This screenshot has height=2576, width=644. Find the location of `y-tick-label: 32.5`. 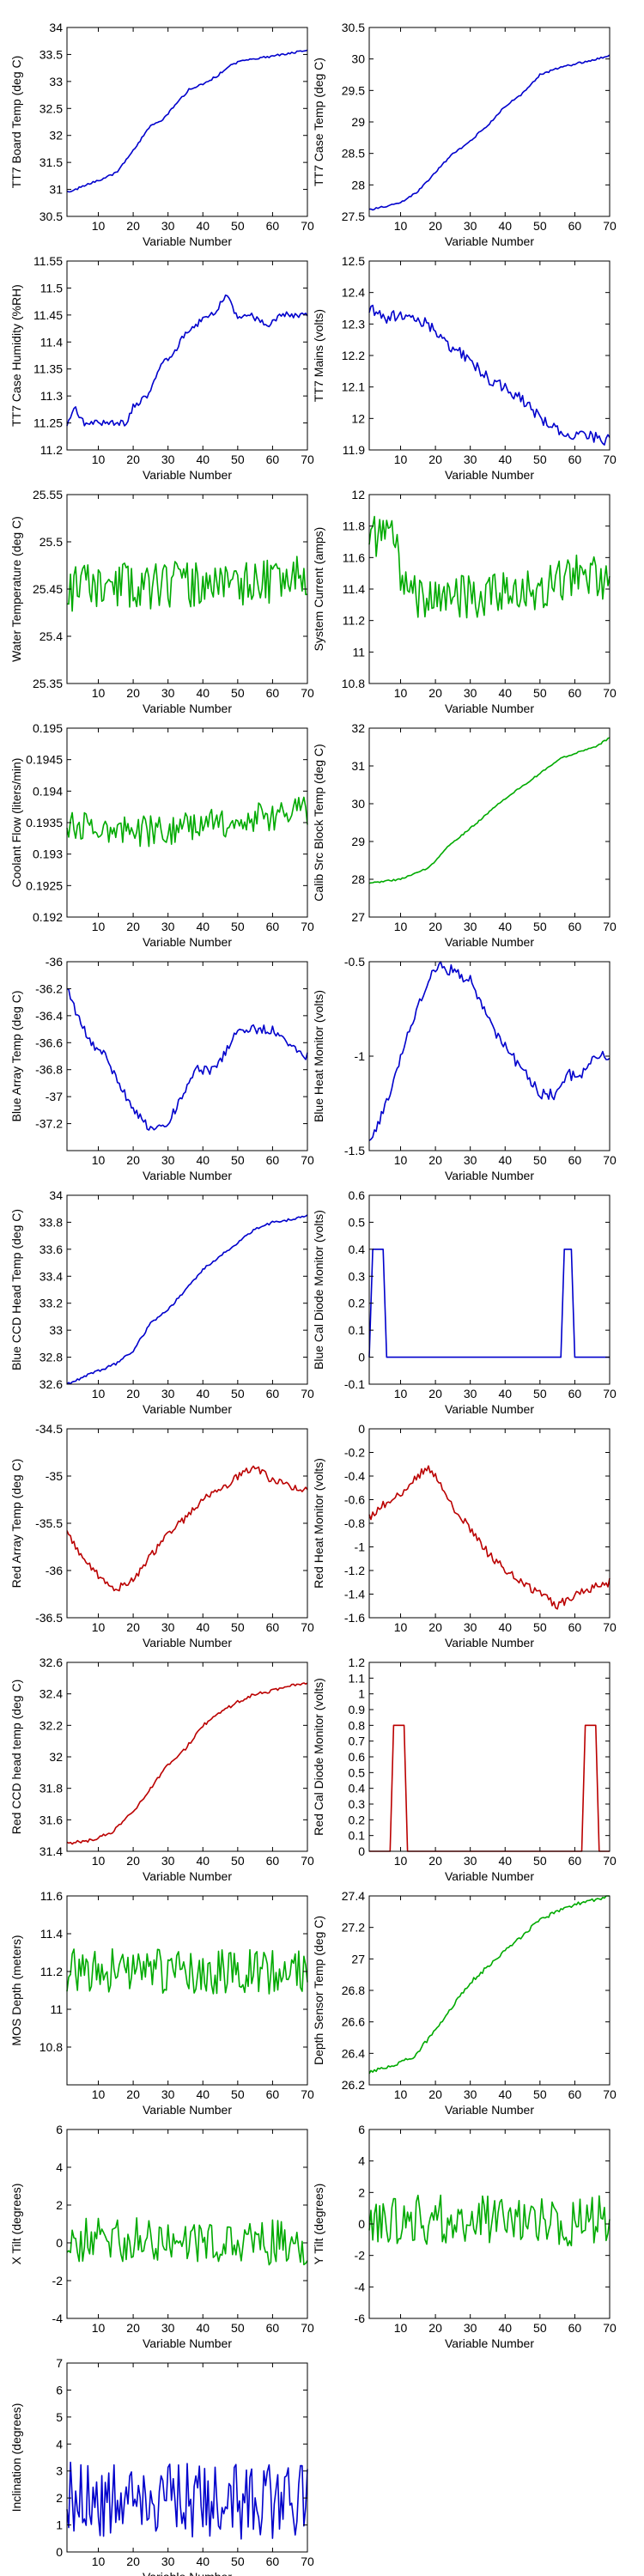

y-tick-label: 32.5 is located at coordinates (51, 108).